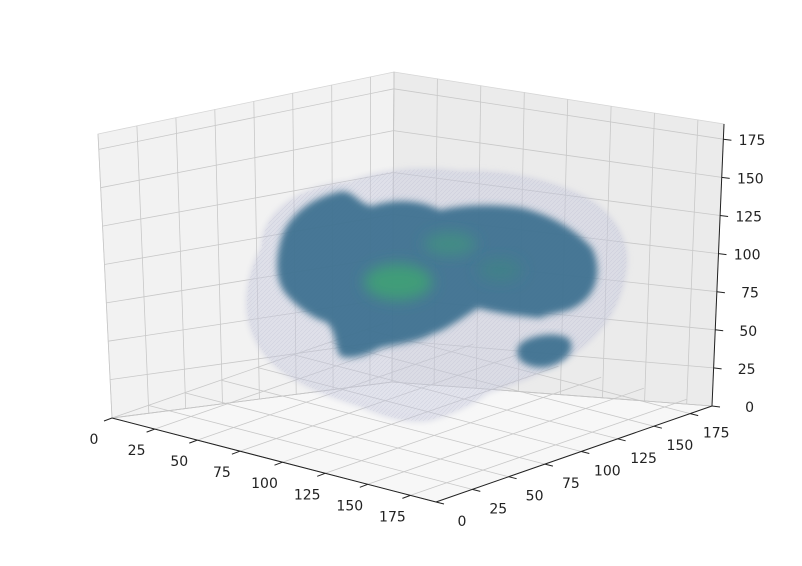 The width and height of the screenshot is (802, 566). Describe the element at coordinates (94, 440) in the screenshot. I see `x-tick-label-0: 0` at that location.